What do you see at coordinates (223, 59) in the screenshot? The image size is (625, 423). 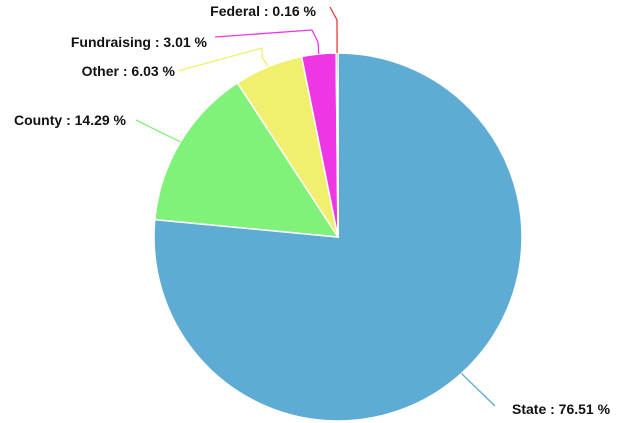 I see `leader-line-other` at bounding box center [223, 59].